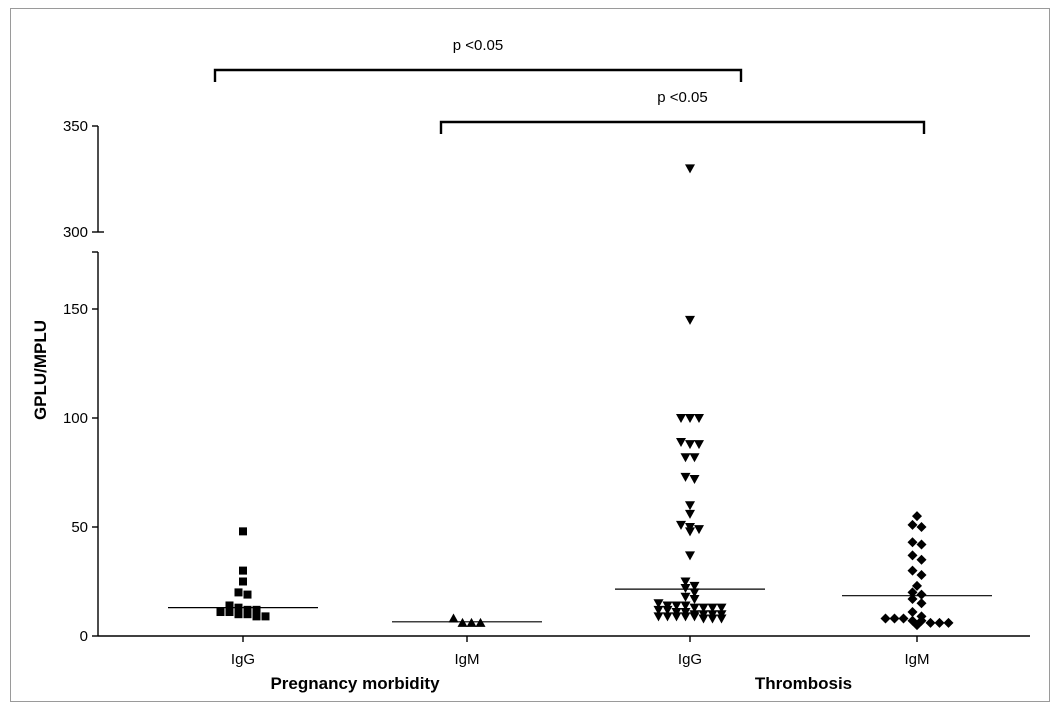 This screenshot has height=710, width=1059. Describe the element at coordinates (75, 309) in the screenshot. I see `y-tick-label: 150` at that location.